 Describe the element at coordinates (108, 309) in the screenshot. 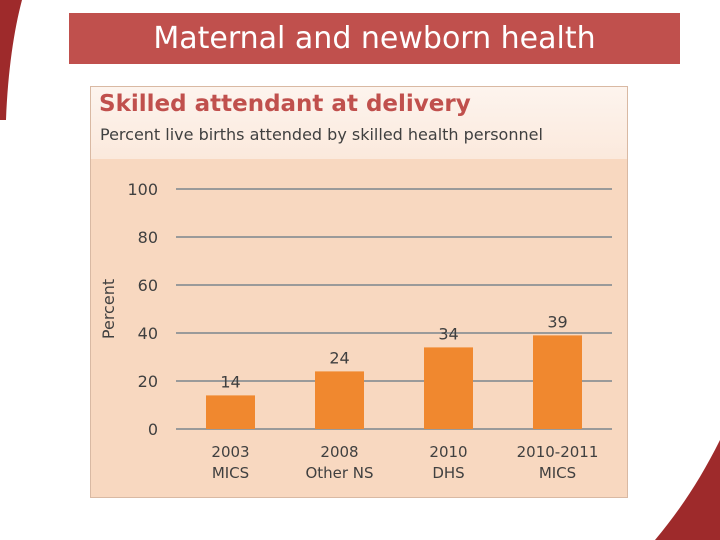

I see `y-axis-label: Percent` at that location.